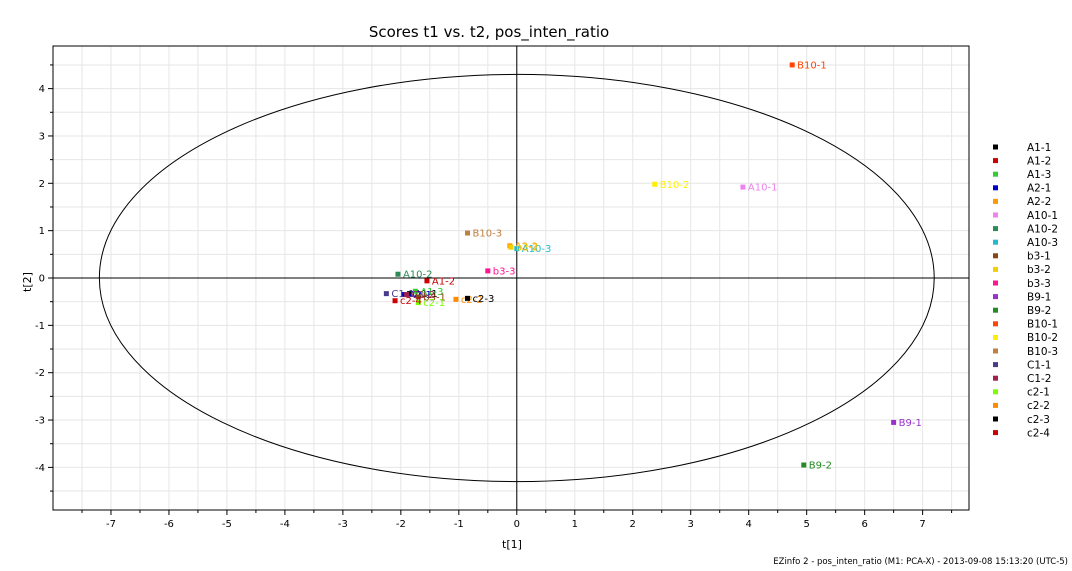 This screenshot has width=1072, height=571. I want to click on legend-label: B10-3, so click(1042, 352).